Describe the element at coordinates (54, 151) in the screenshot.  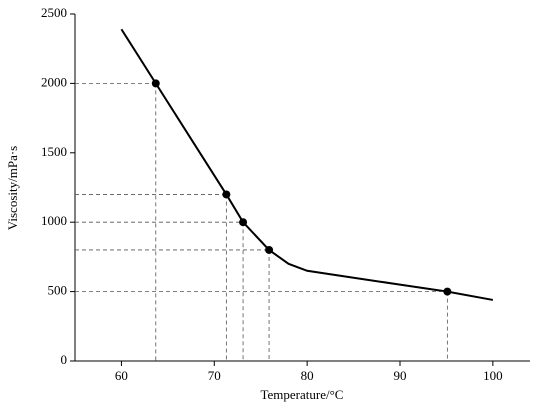
I see `y-tick-label: 1500` at that location.